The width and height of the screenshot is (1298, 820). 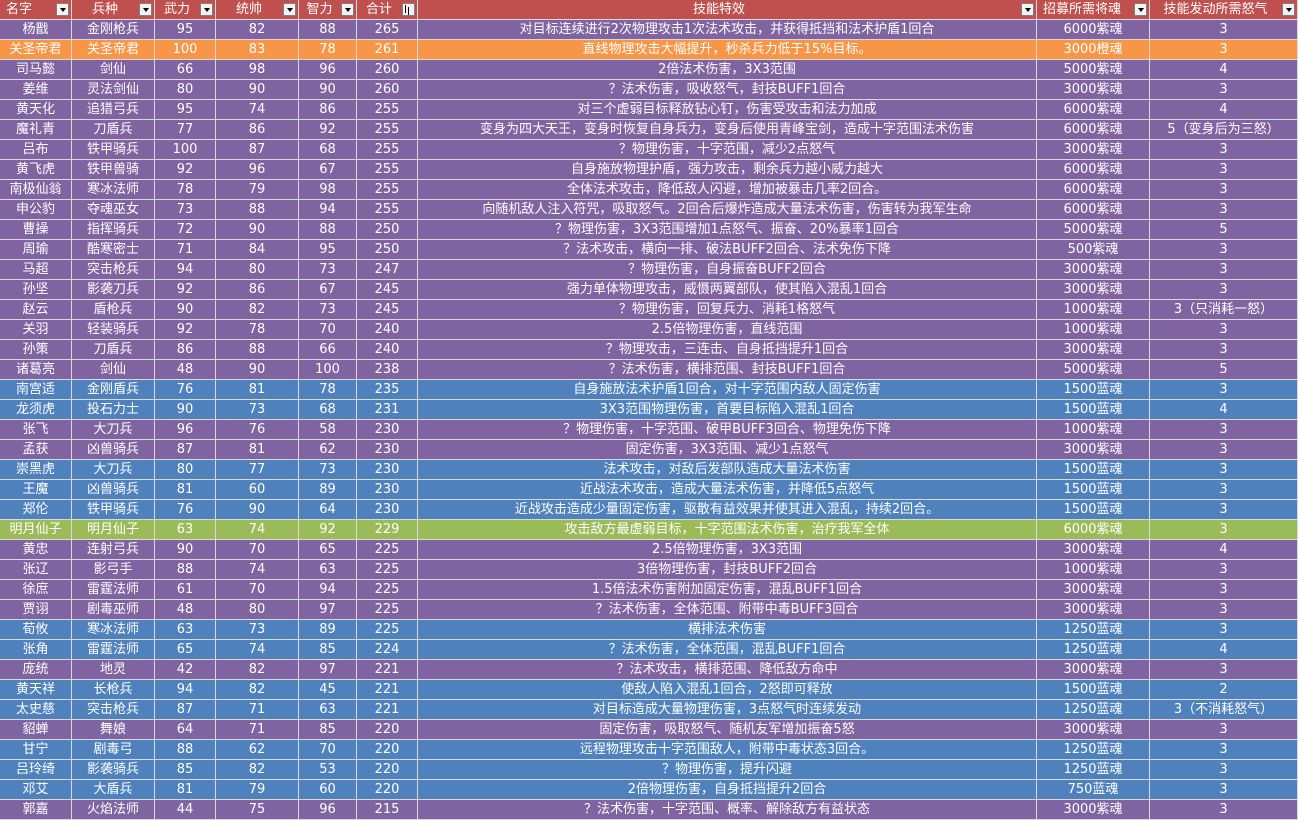 What do you see at coordinates (185, 650) in the screenshot?
I see `cell-strength: 65` at bounding box center [185, 650].